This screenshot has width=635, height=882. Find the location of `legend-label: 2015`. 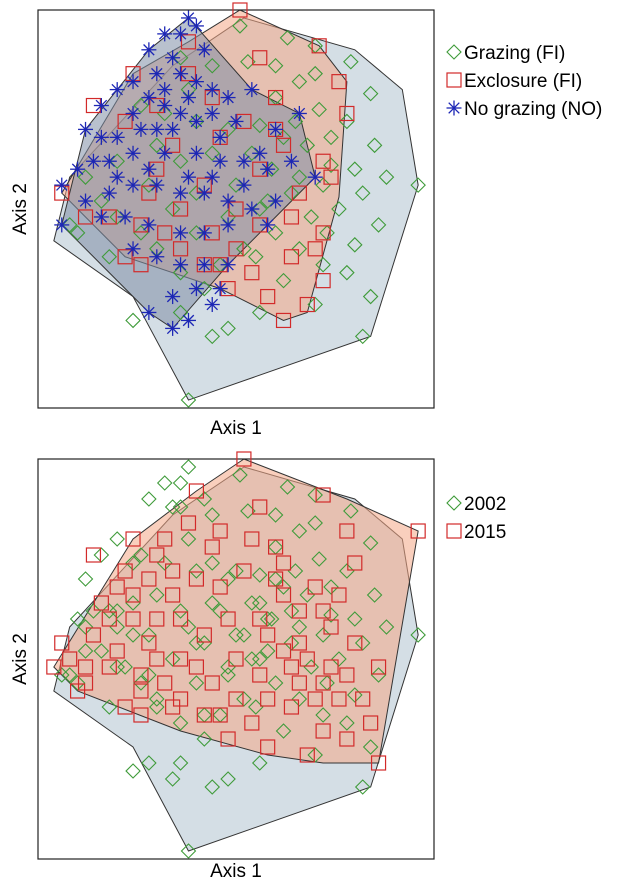

legend-label: 2015 is located at coordinates (485, 532).